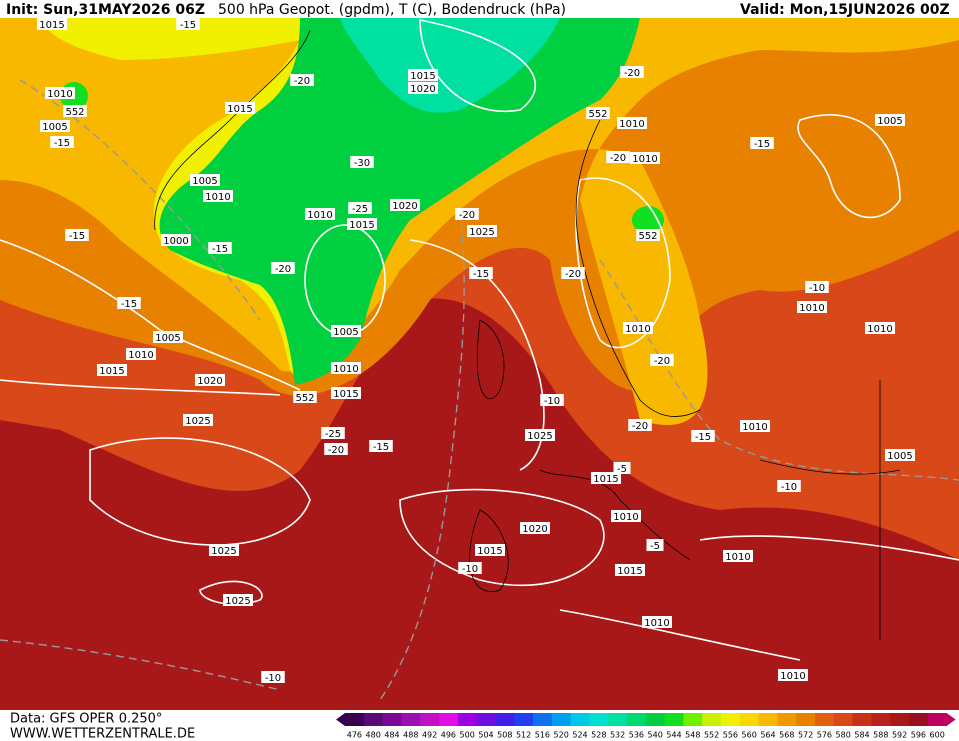 The width and height of the screenshot is (959, 741). I want to click on colorbar-label: 496, so click(448, 735).